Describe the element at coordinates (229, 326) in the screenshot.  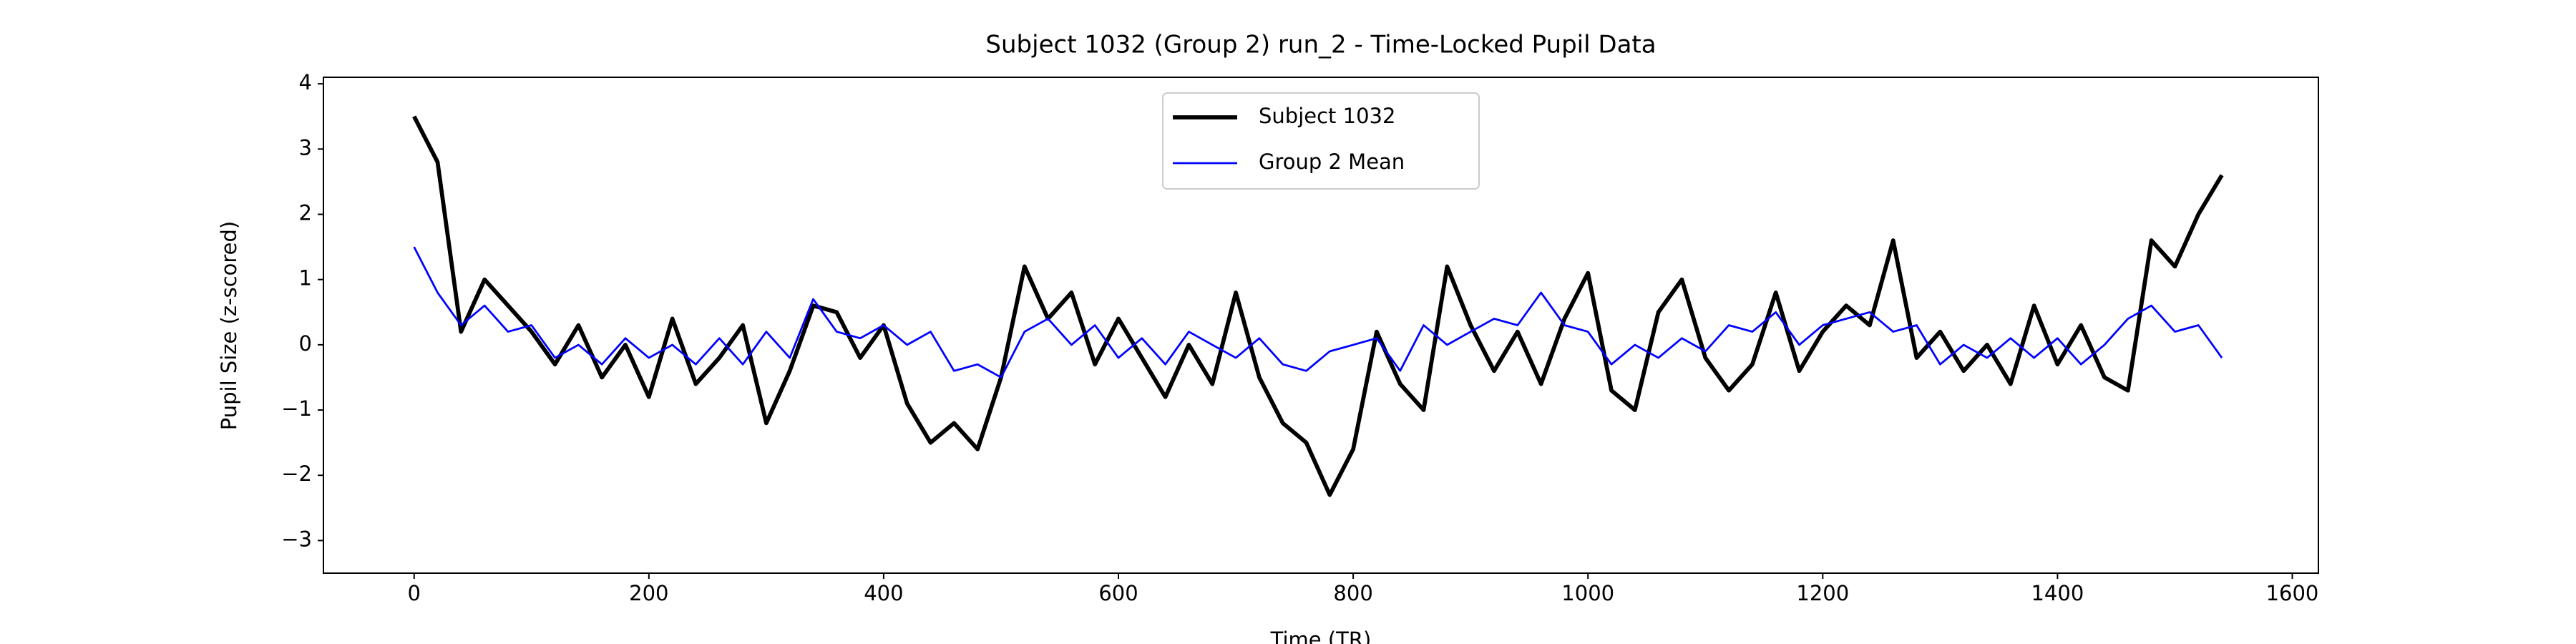
I see `y-axis-label: Pupil Size (z-scored)` at that location.